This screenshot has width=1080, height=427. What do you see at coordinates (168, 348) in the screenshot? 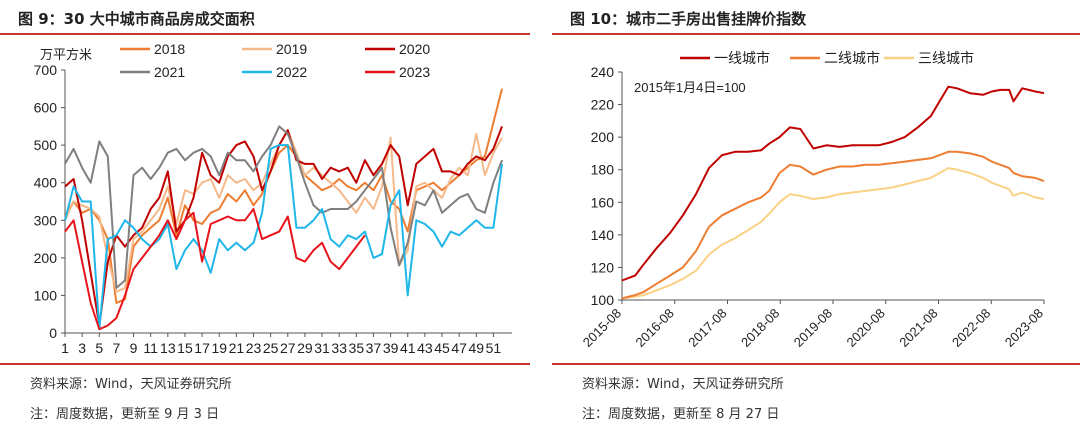
I see `x-tick-label: 13` at bounding box center [168, 348].